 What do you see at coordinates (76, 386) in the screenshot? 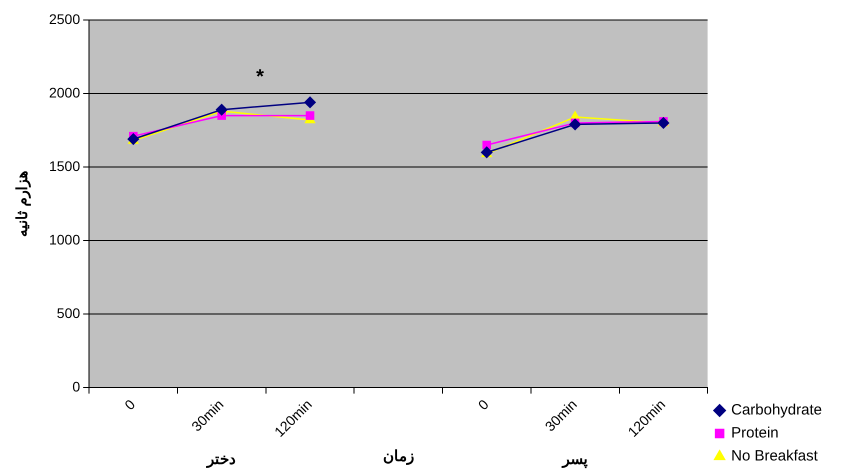
I see `y-tick-label: 0` at bounding box center [76, 386].